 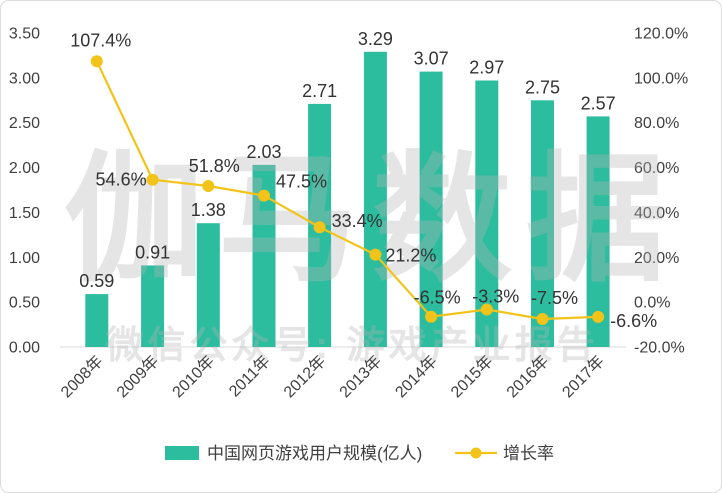 I want to click on bar-value-label: 2.75, so click(x=542, y=87).